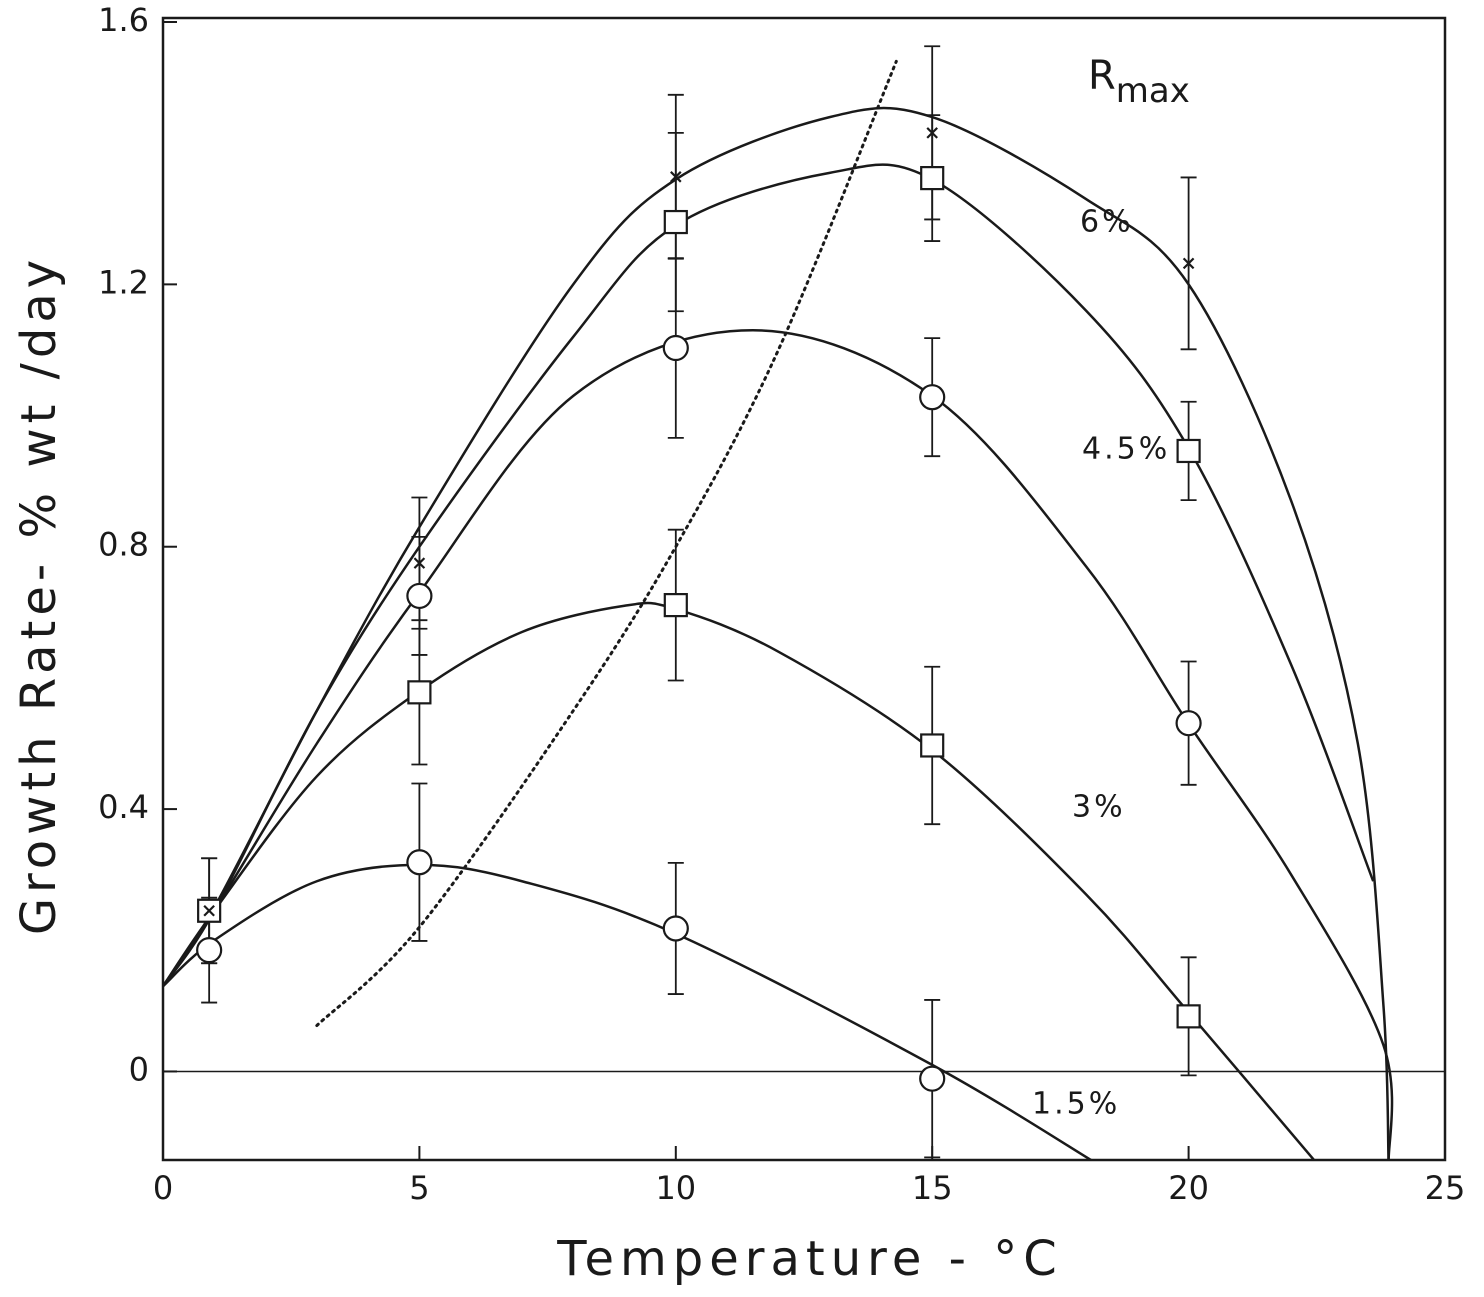  Describe the element at coordinates (1126, 449) in the screenshot. I see `series-label: 4.5%` at that location.